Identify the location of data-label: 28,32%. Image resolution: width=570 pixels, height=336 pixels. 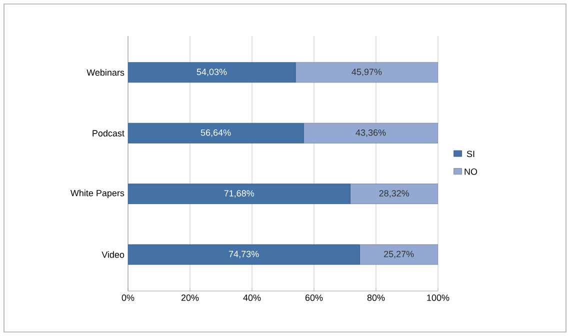
(394, 194).